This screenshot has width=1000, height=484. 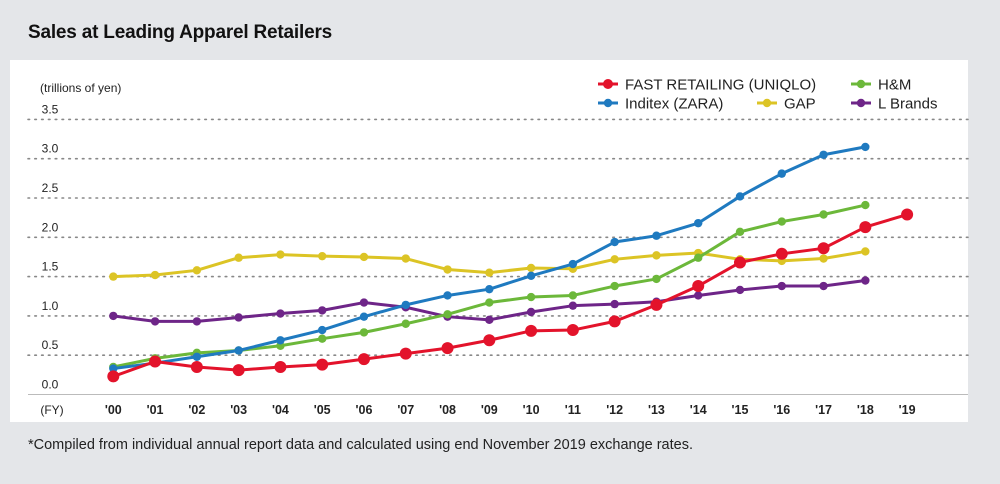 What do you see at coordinates (823, 410) in the screenshot?
I see `x-tick-label: '17` at bounding box center [823, 410].